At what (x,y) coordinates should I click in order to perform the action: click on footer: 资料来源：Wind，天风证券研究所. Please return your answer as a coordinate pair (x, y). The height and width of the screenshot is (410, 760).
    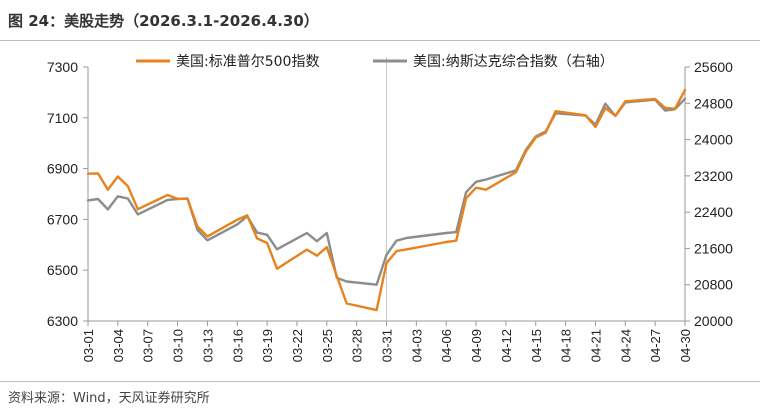
    Looking at the image, I should click on (380, 395).